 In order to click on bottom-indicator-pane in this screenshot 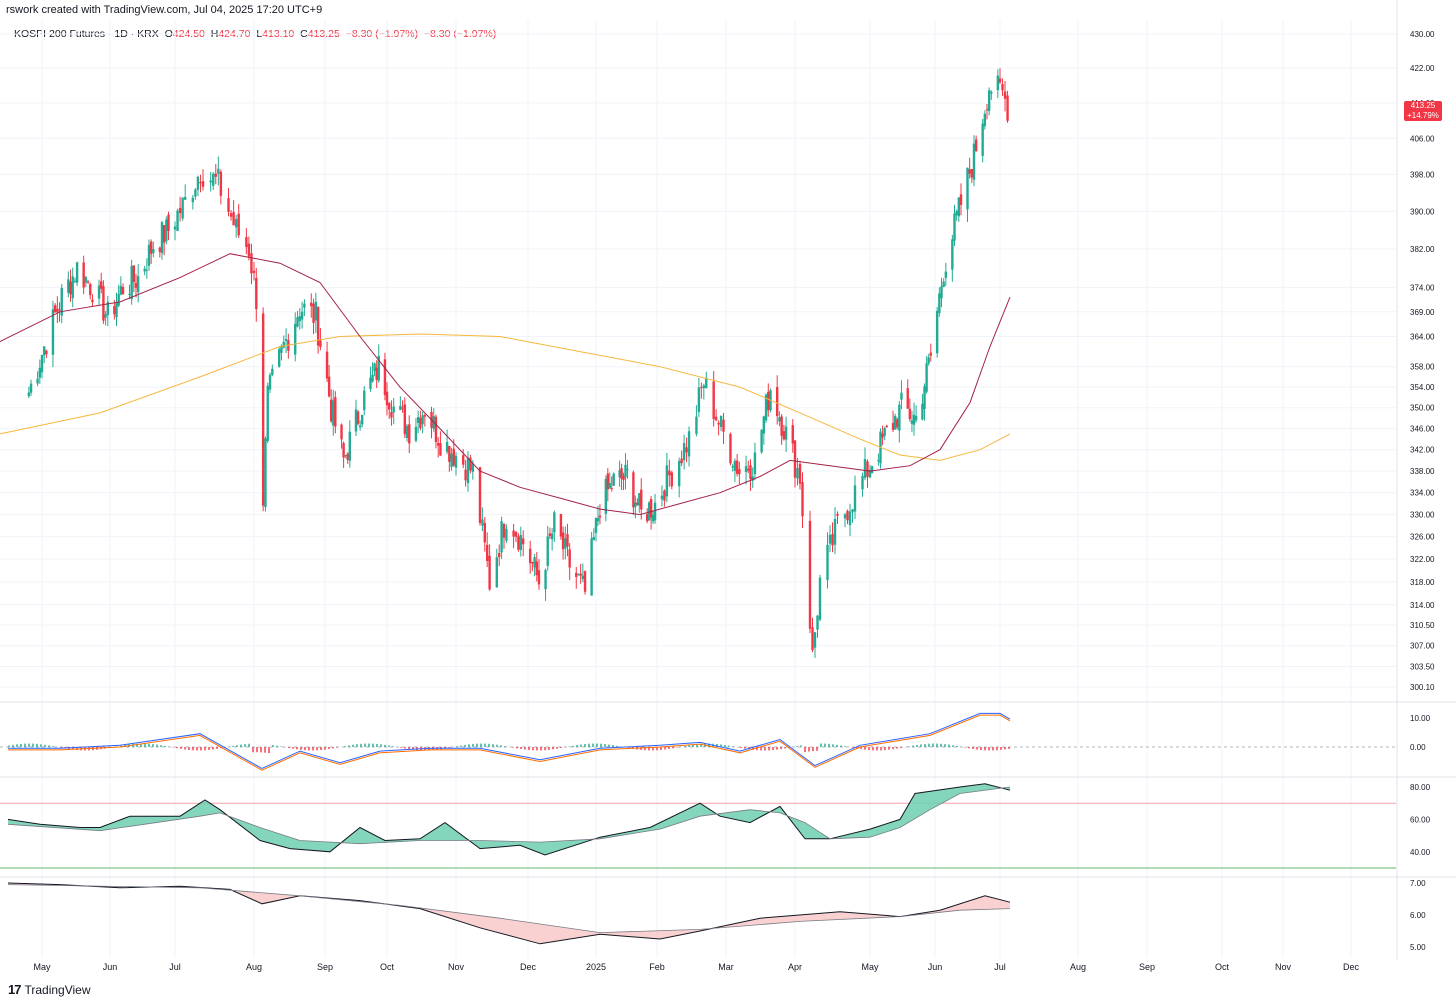, I will do `click(509, 913)`.